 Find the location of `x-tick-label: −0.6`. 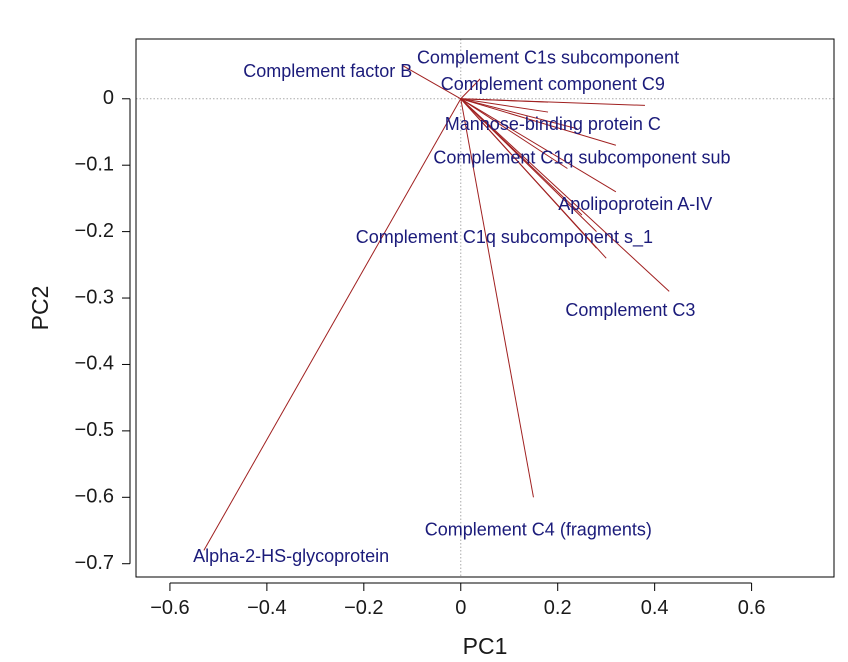

x-tick-label: −0.6 is located at coordinates (169, 608).